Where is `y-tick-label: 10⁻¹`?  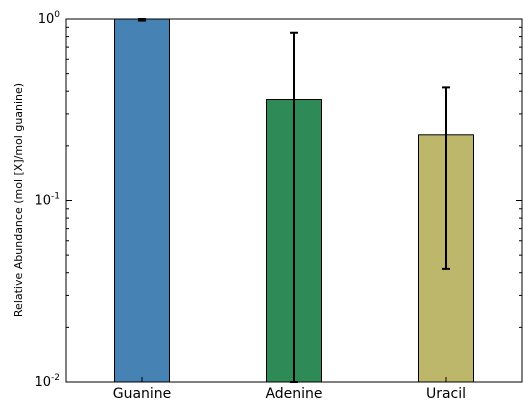
y-tick-label: 10⁻¹ is located at coordinates (47, 200).